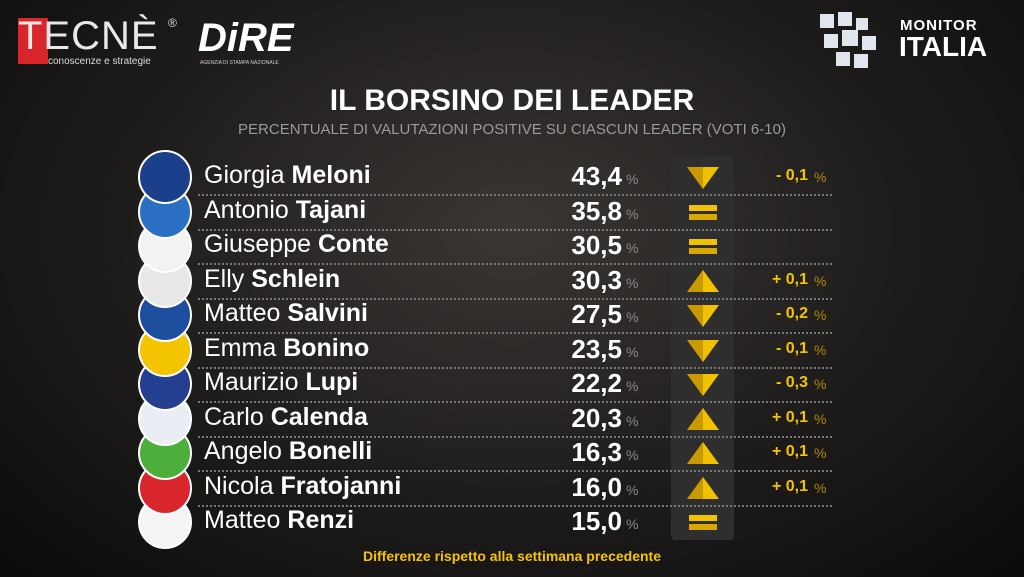  I want to click on leader-name: Angelo Bonelli, so click(288, 451).